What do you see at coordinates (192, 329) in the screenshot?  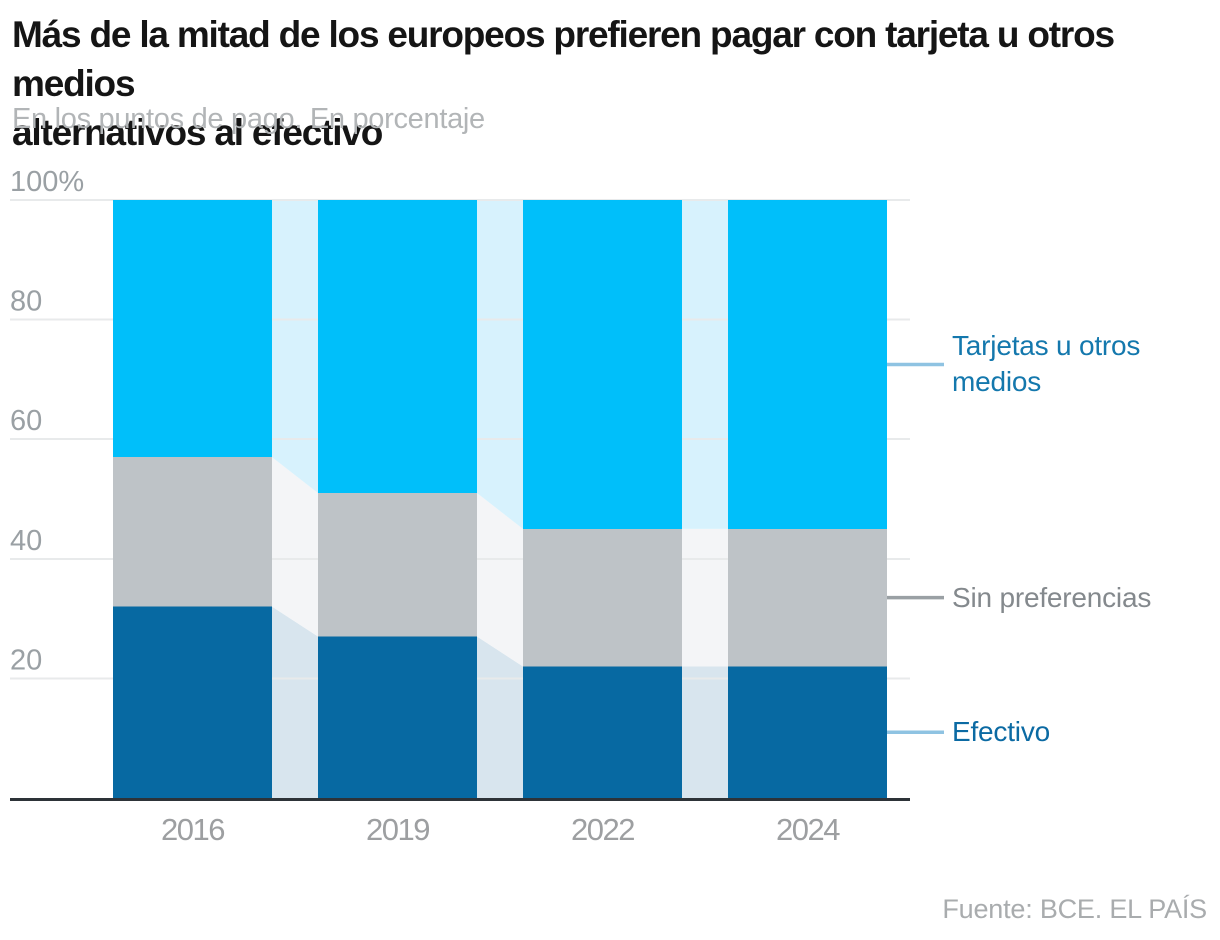 I see `bar-2016-tarjetas-u-otros-medios` at bounding box center [192, 329].